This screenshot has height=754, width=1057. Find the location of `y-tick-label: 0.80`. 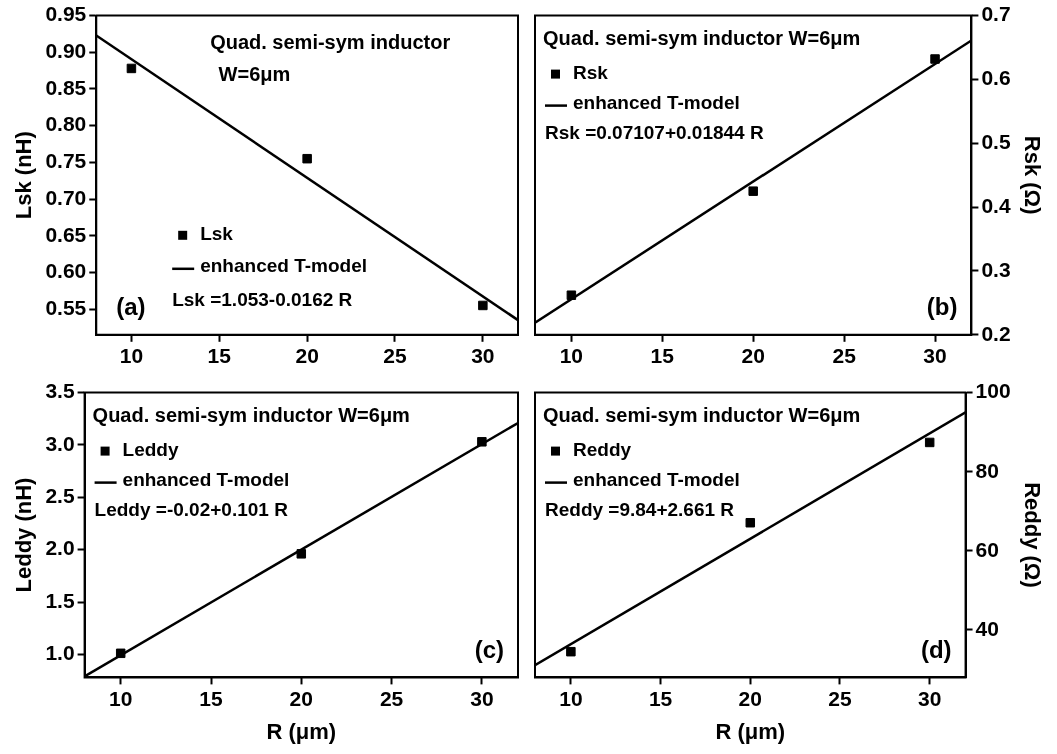

y-tick-label: 0.80 is located at coordinates (66, 124).